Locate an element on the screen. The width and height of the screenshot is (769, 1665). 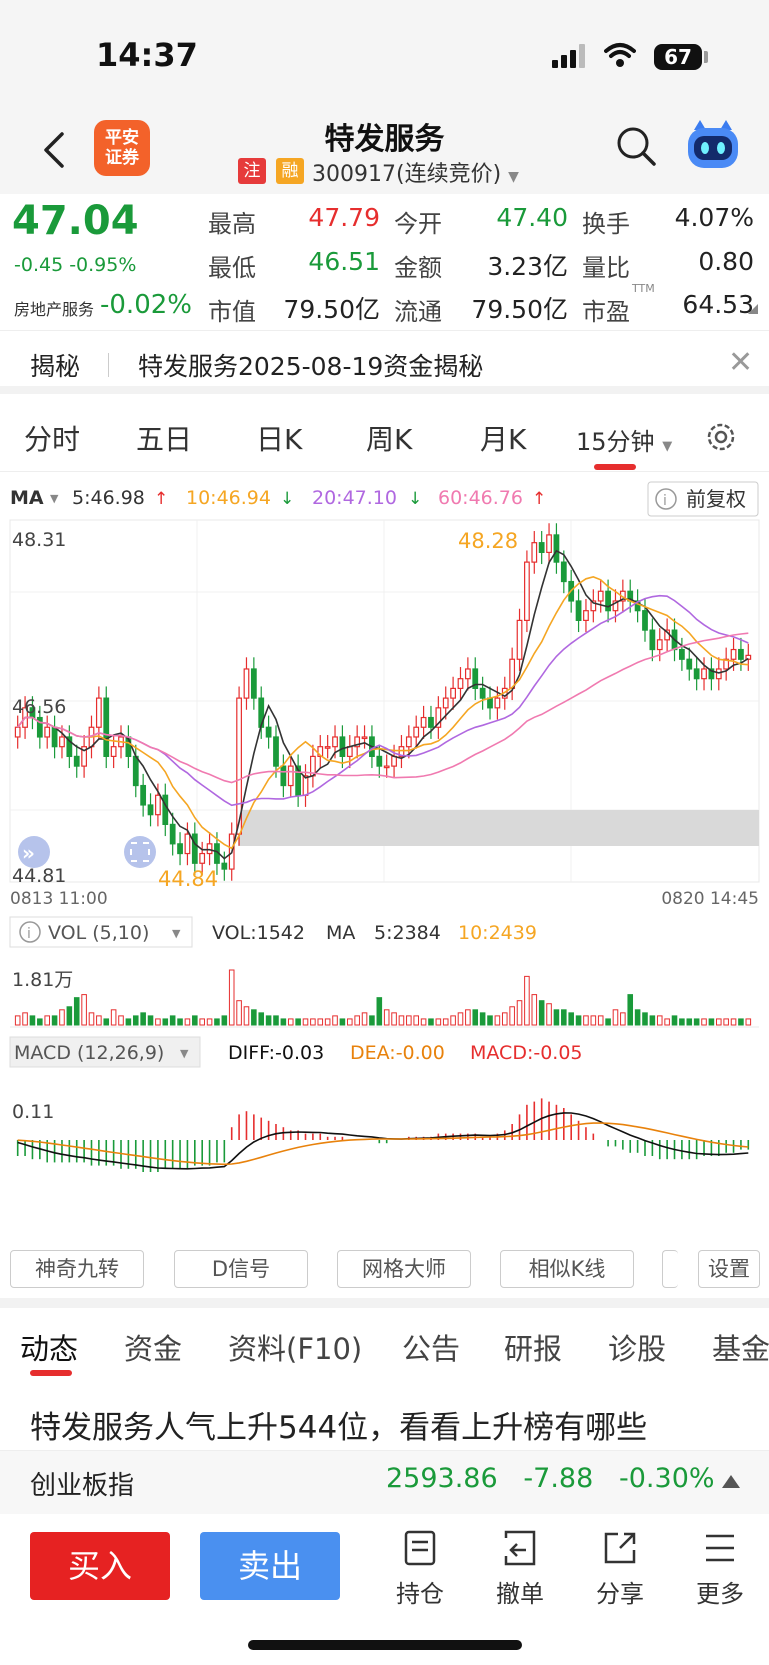
buy-button: 买入 is located at coordinates (100, 1566).